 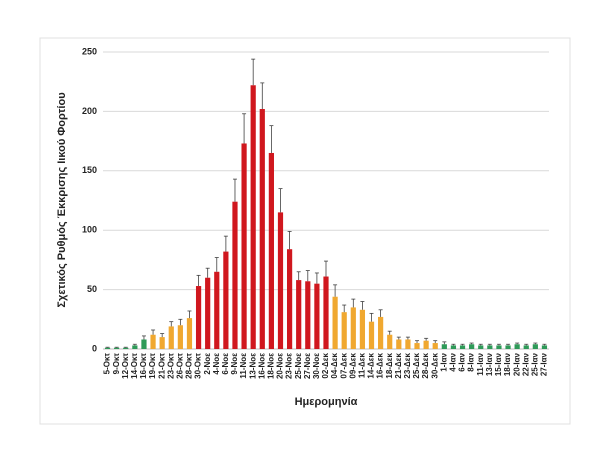 What do you see at coordinates (125, 366) in the screenshot?
I see `x-tick-label: 12-Οκτ` at bounding box center [125, 366].